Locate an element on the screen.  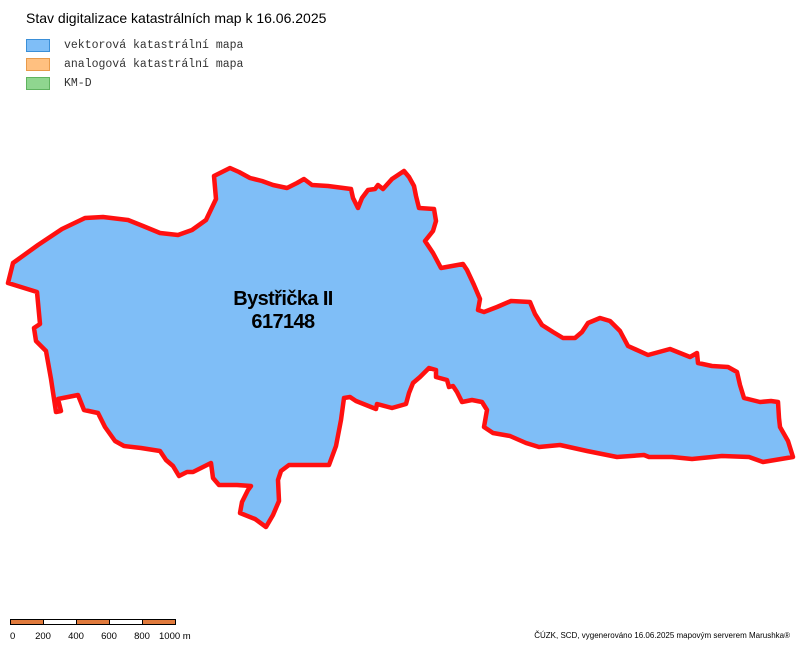
legend-label-kmd: KM-D is located at coordinates (78, 83).